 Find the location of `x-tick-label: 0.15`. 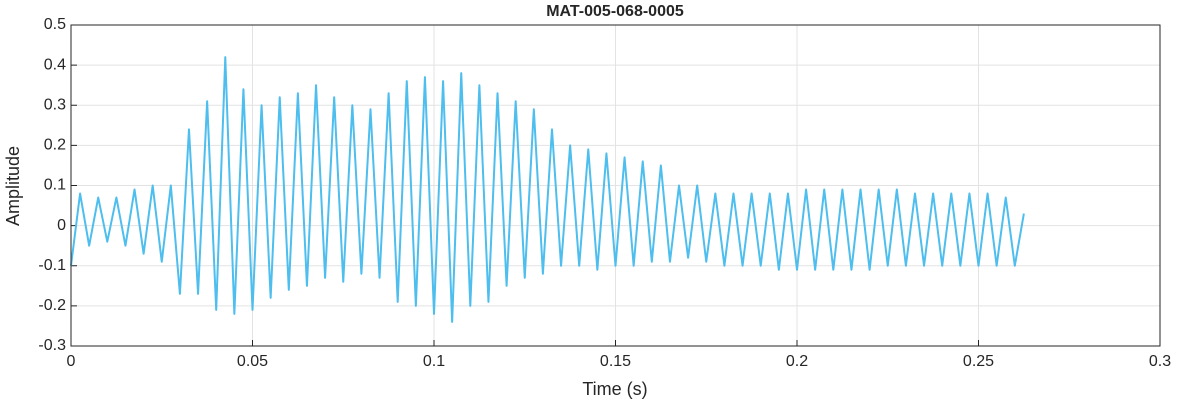

x-tick-label: 0.15 is located at coordinates (615, 361).